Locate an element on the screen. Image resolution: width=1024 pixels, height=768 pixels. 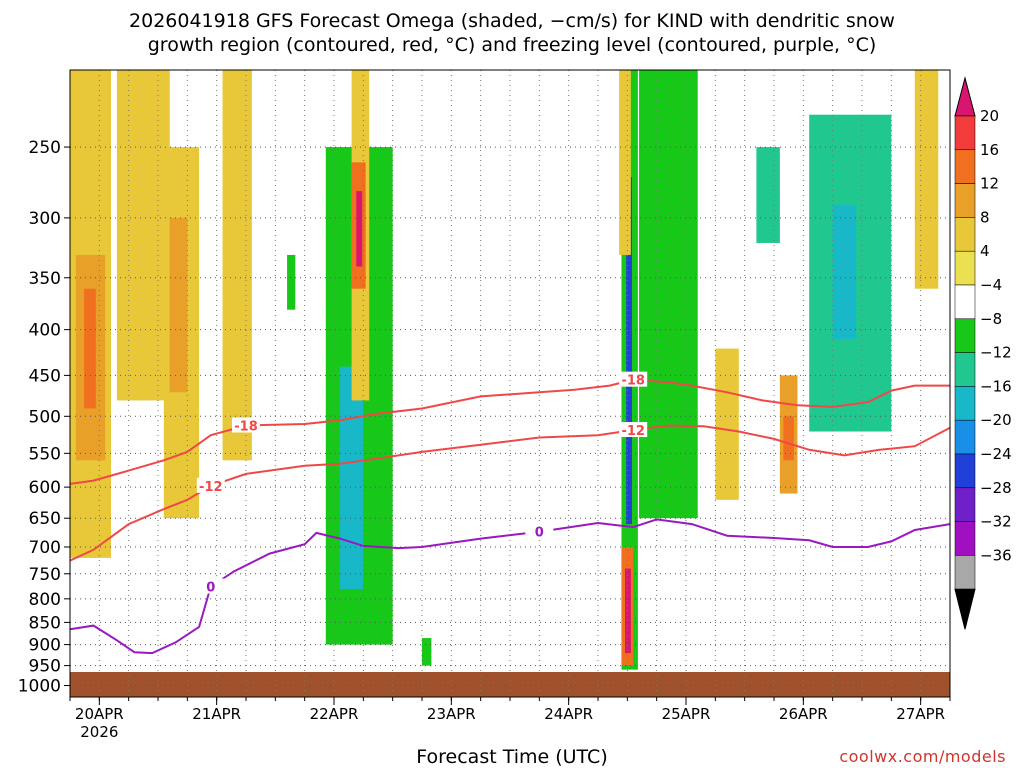
y-tick-label: 600 is located at coordinates (45, 488).